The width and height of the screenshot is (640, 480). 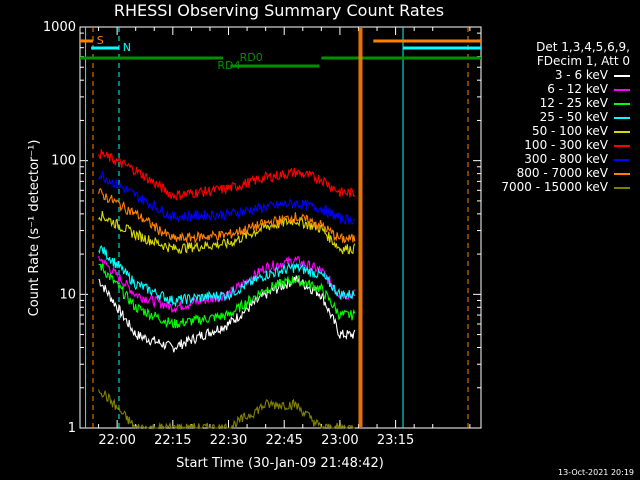 What do you see at coordinates (581, 75) in the screenshot?
I see `legend-label: 3 - 6 keV` at bounding box center [581, 75].